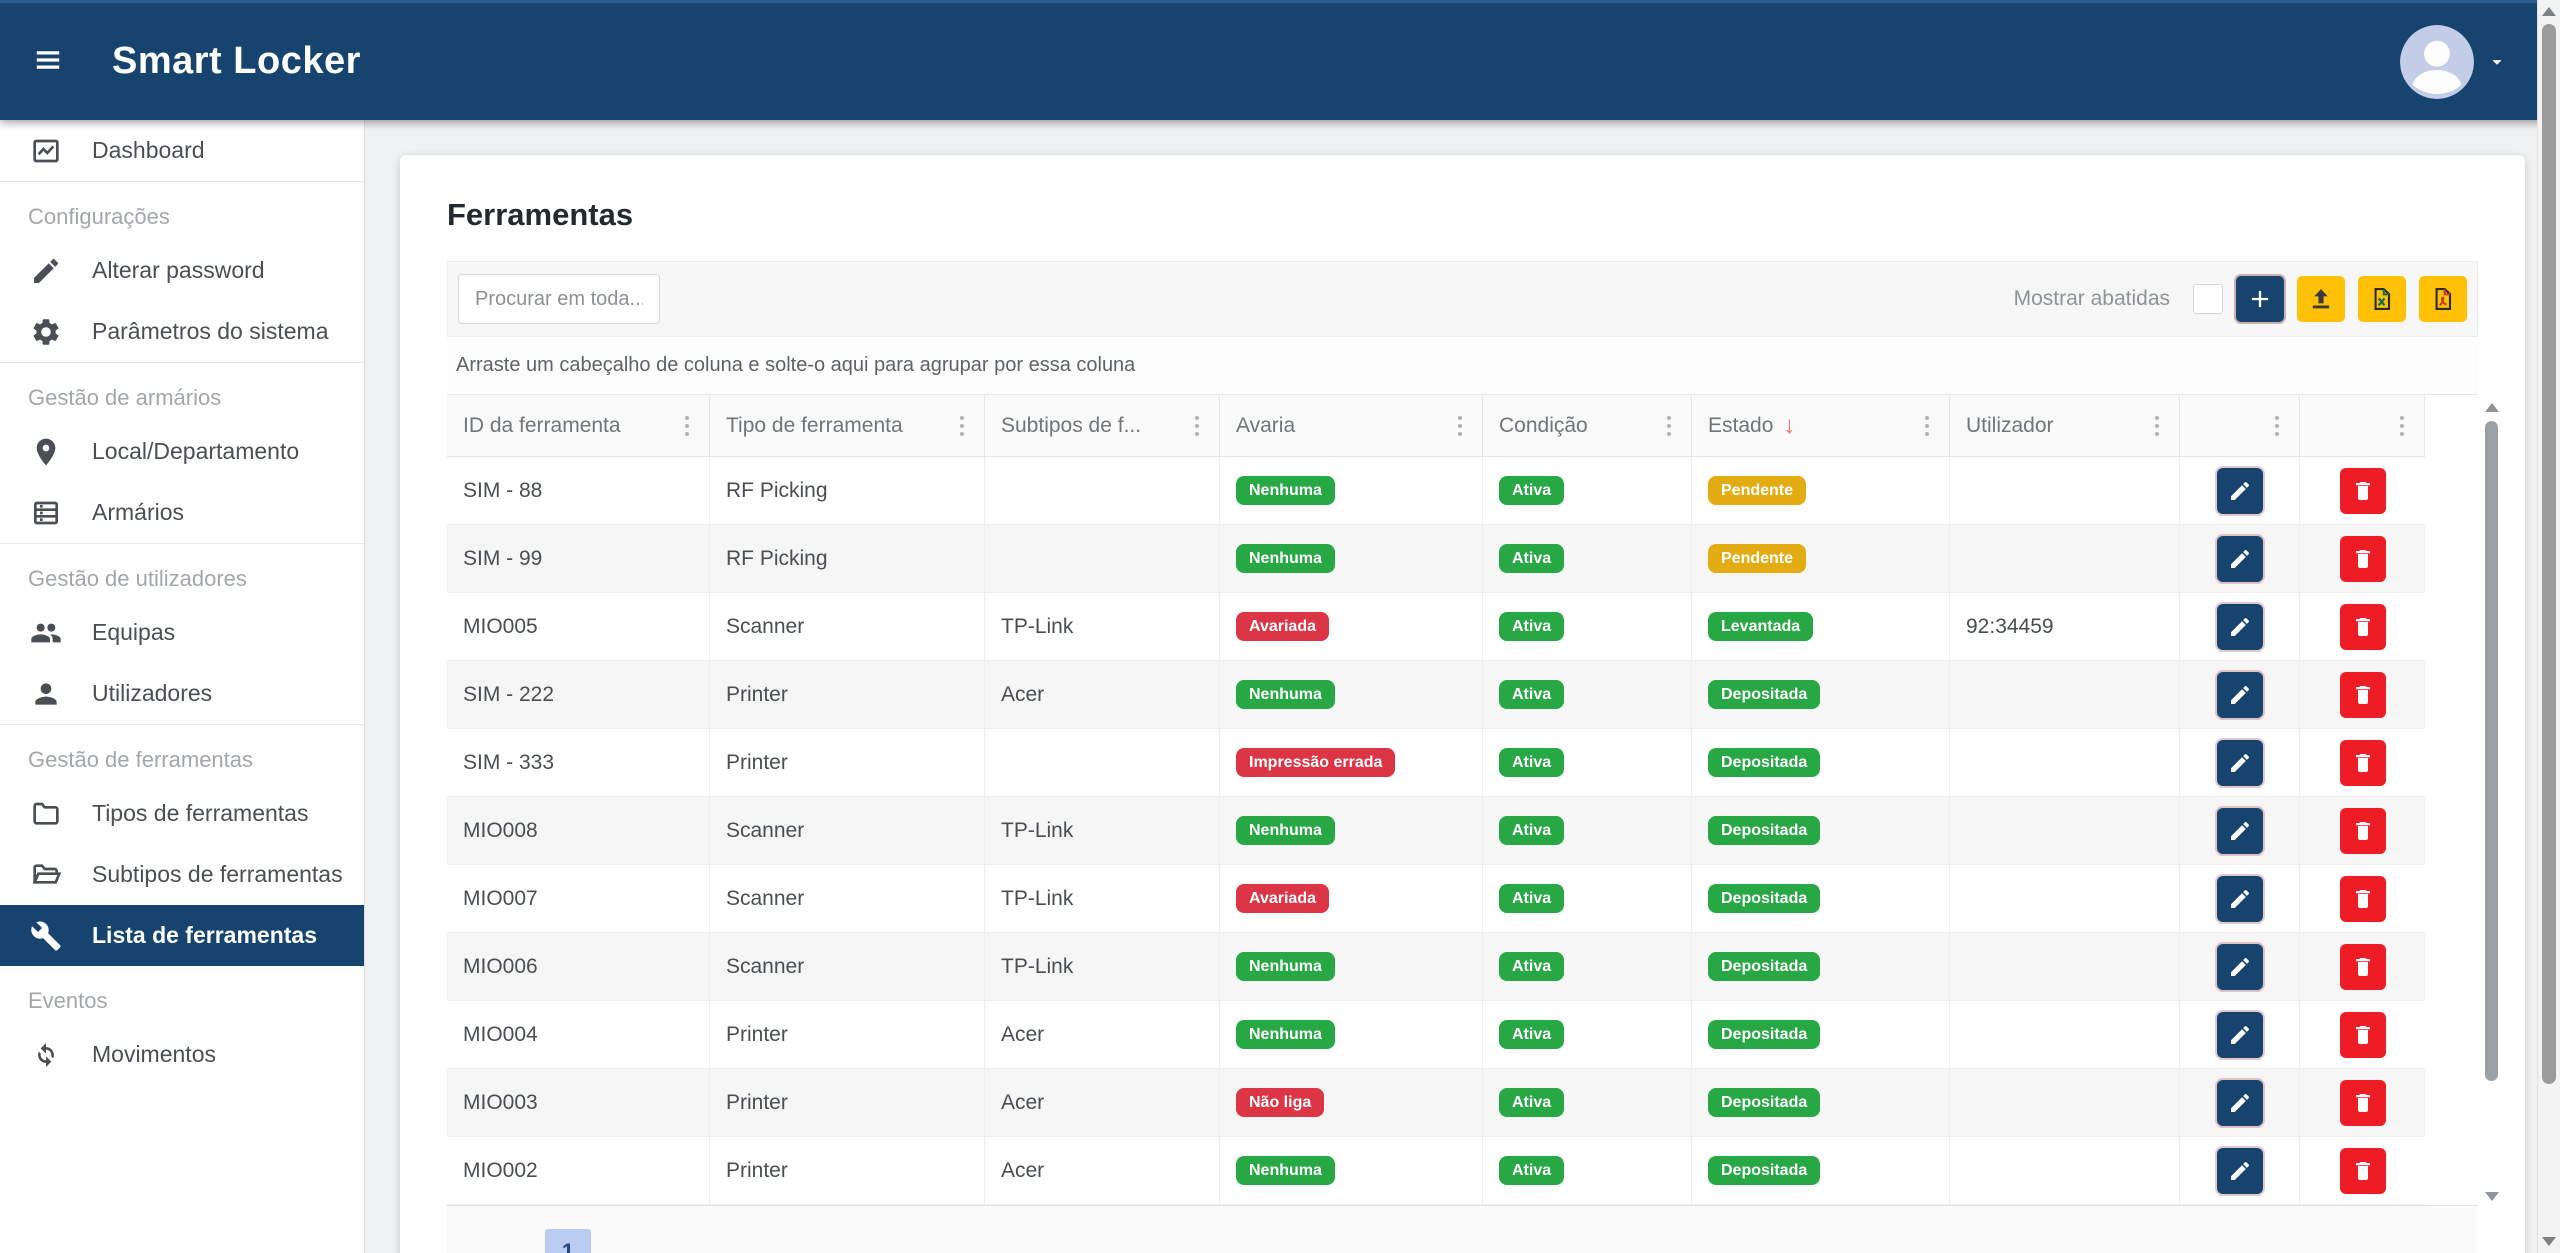 This screenshot has width=2560, height=1253. What do you see at coordinates (1462, 1229) in the screenshot?
I see `pagination: 1 1 - 24 de 24 itens` at bounding box center [1462, 1229].